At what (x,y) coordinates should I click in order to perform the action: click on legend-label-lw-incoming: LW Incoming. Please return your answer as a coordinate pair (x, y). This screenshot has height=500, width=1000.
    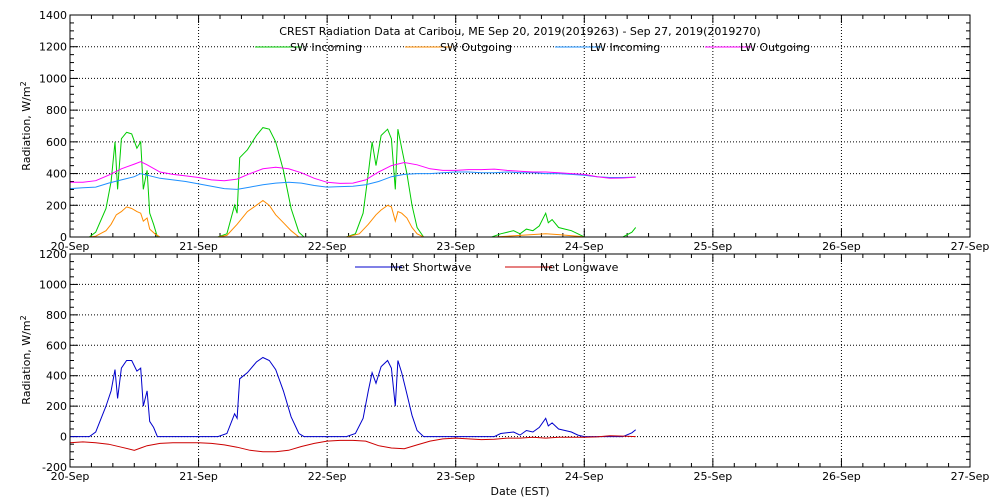
    Looking at the image, I should click on (625, 47).